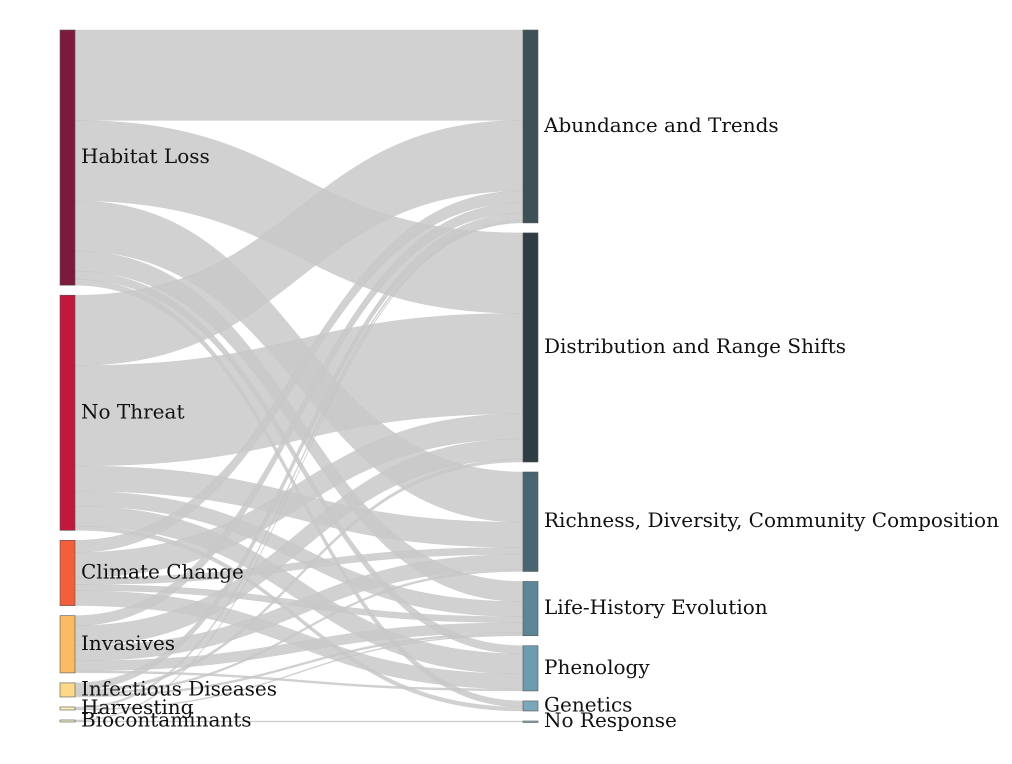 This screenshot has width=1012, height=764. I want to click on label-genetics: Genetics, so click(588, 704).